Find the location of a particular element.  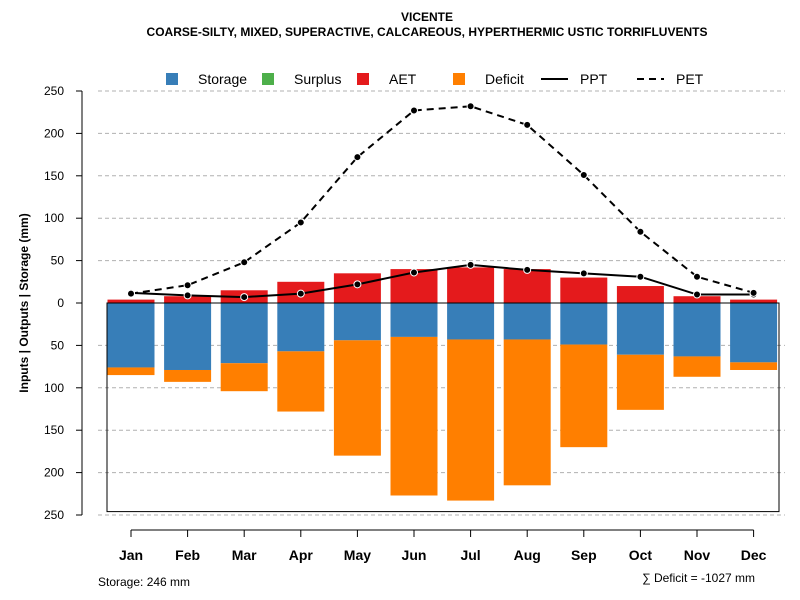

y-tick-label: 0 is located at coordinates (60, 303).